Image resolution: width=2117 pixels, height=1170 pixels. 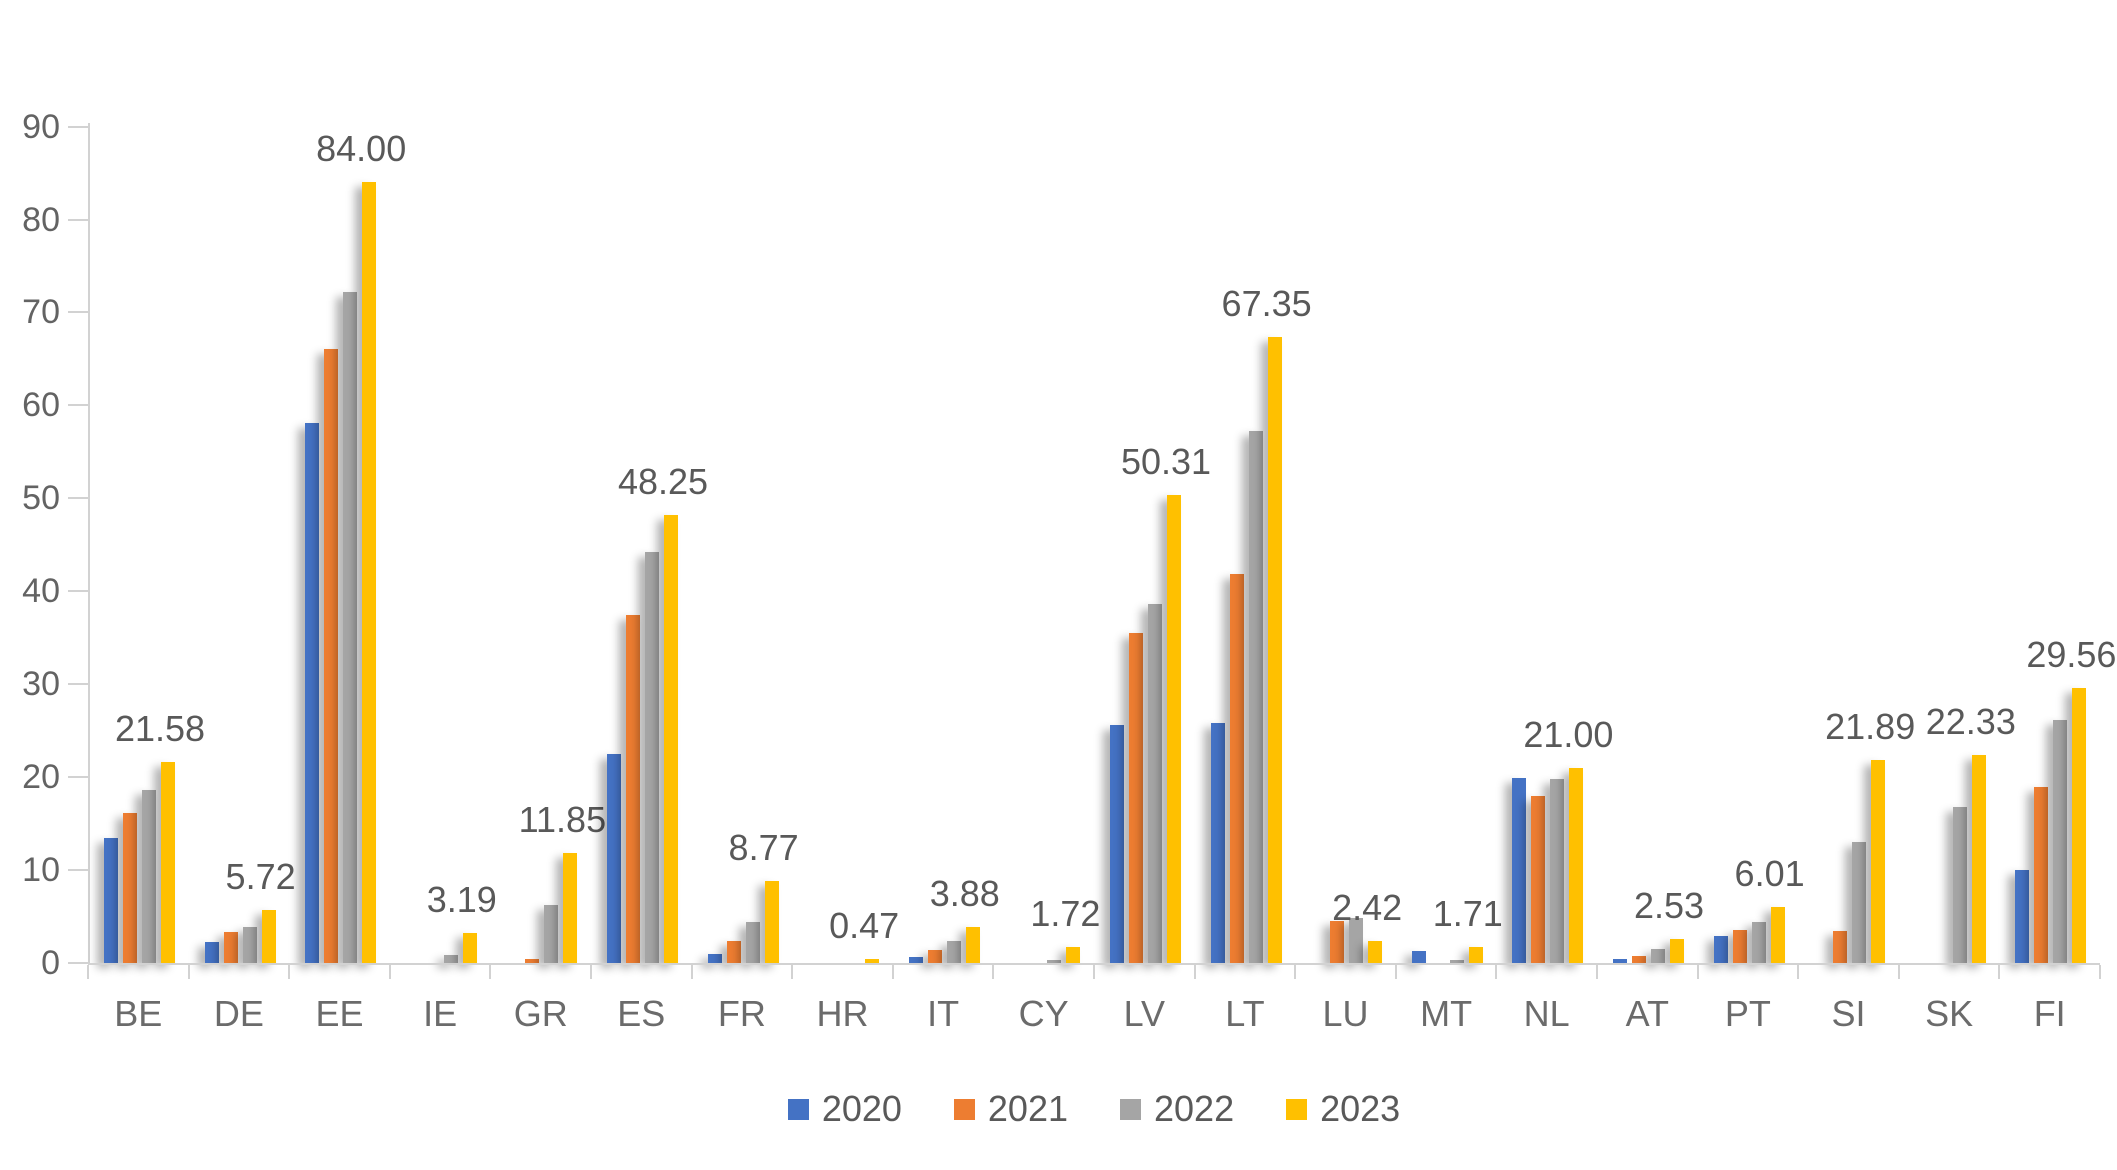 I want to click on bar-2021-NL, so click(x=1538, y=879).